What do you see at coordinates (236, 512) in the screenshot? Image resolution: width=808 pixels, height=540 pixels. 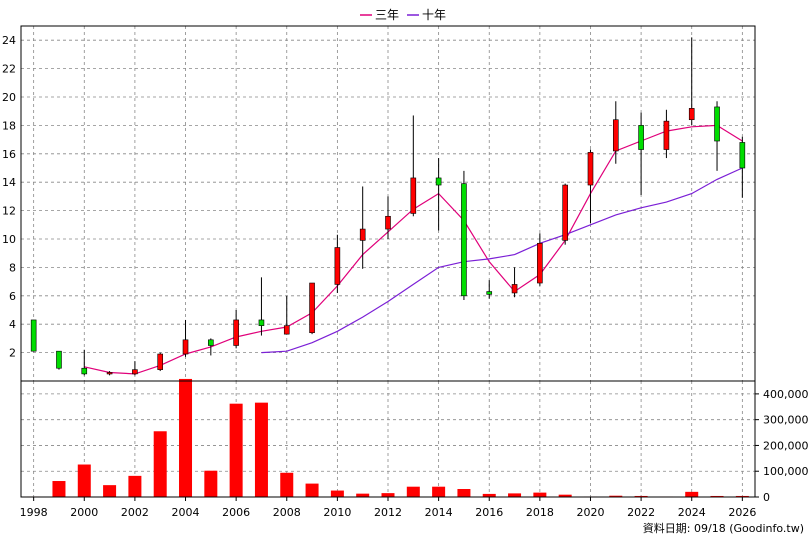 I see `x-tick-label: 2006` at bounding box center [236, 512].